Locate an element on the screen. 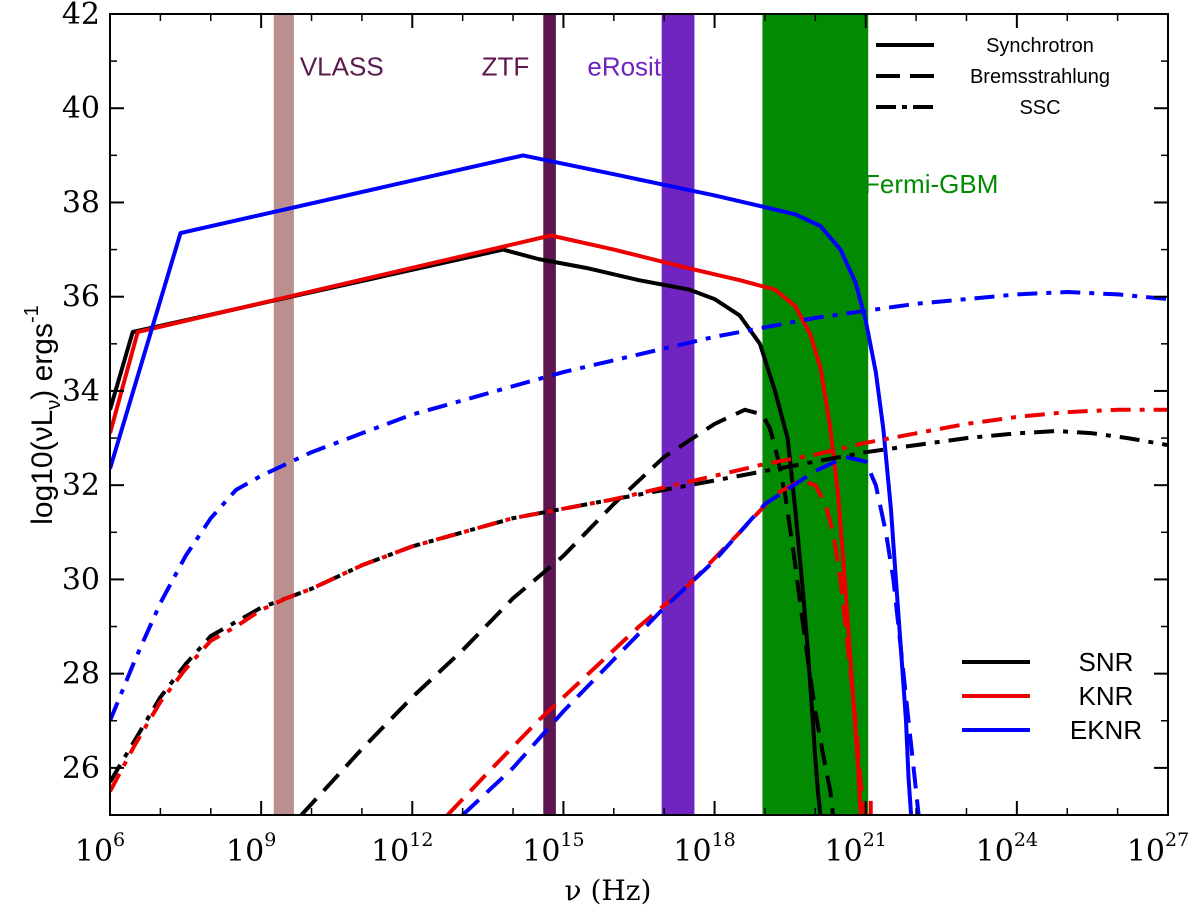 This screenshot has width=1200, height=906. legend-process-label-bremsstrahlung: Bremsstrahlung is located at coordinates (1040, 77).